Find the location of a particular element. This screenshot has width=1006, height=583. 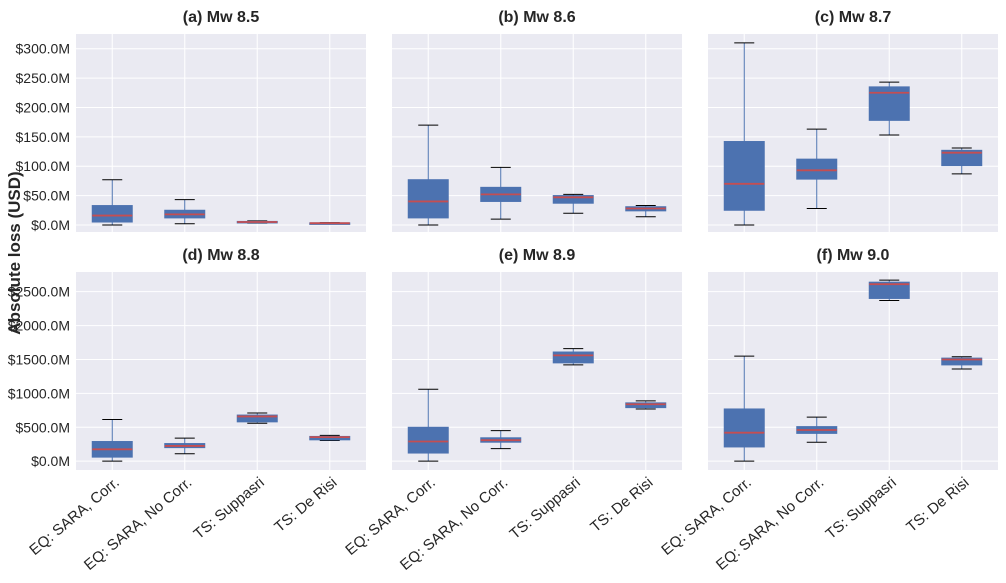

panel-title: (a) Mw 8.5 is located at coordinates (221, 17).